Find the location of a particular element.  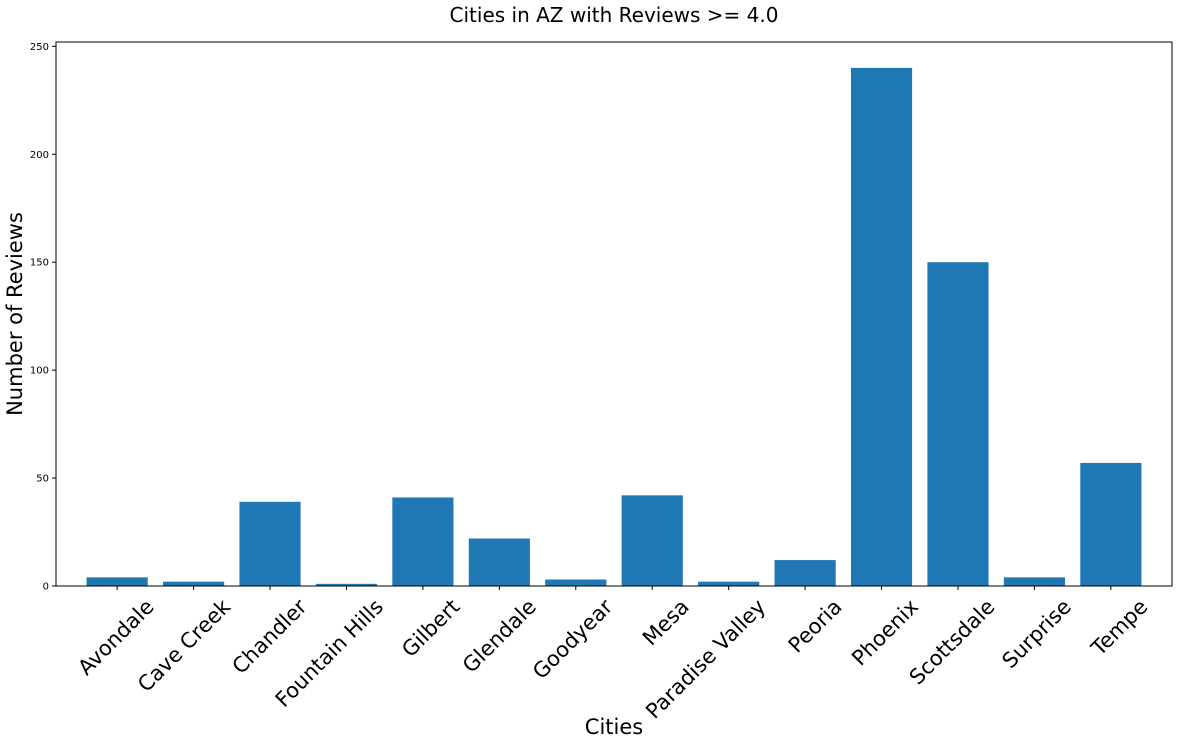

x-axis-label: Cities is located at coordinates (614, 727).